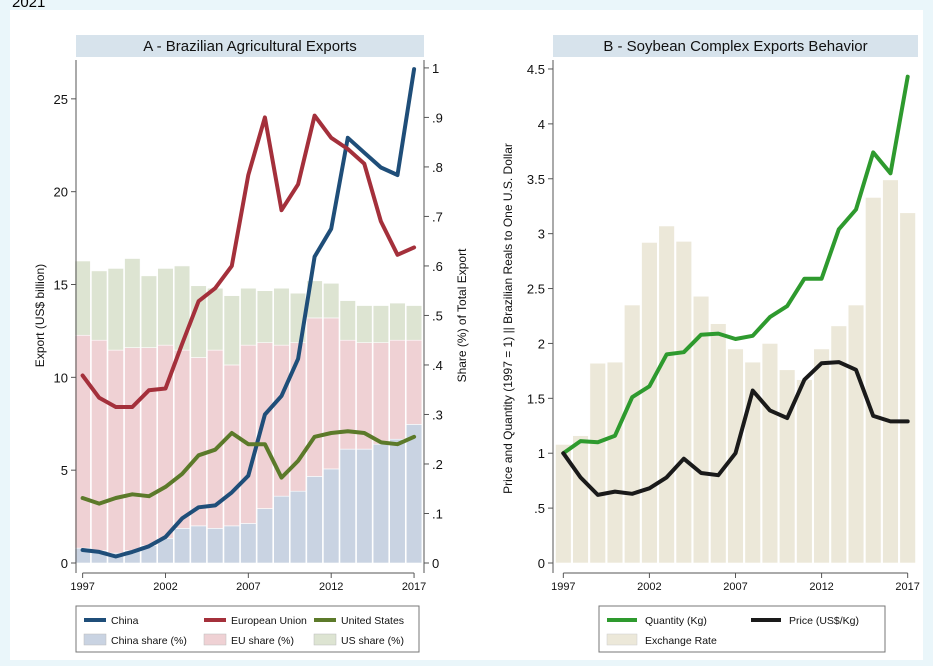 The width and height of the screenshot is (933, 666). What do you see at coordinates (61, 285) in the screenshot?
I see `left-tick-label: 15` at bounding box center [61, 285].